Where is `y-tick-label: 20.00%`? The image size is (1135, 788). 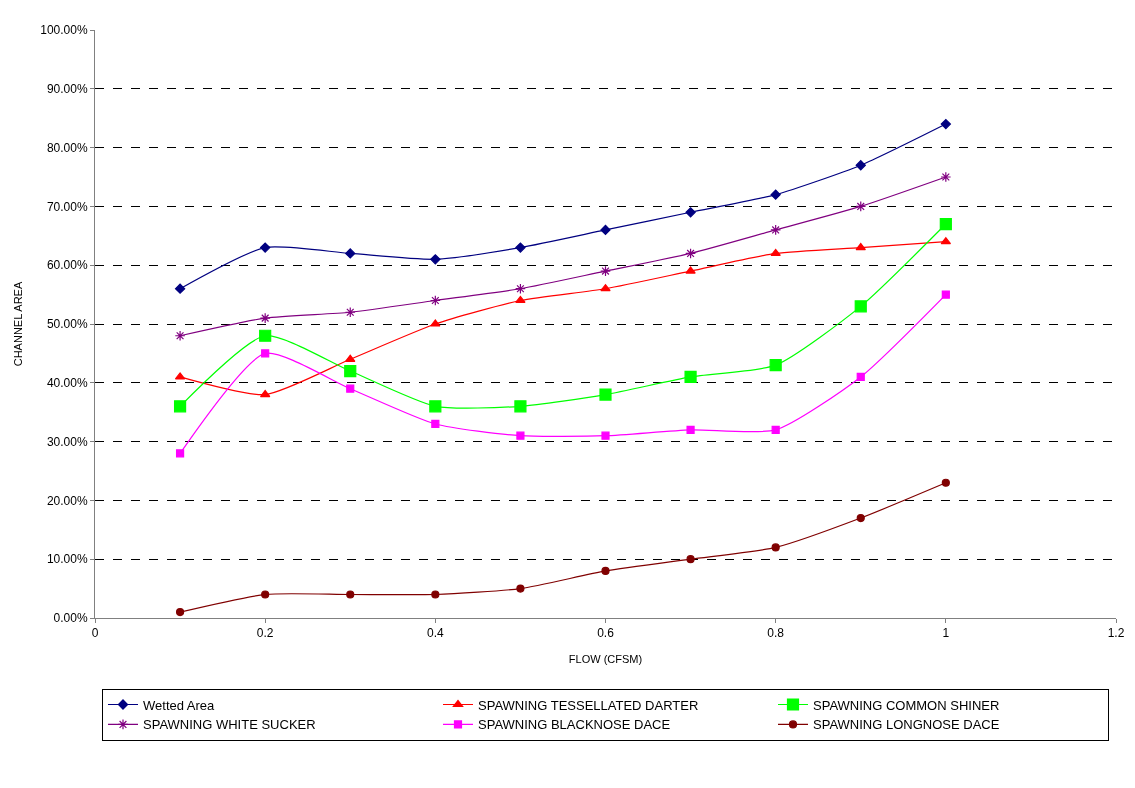 y-tick-label: 20.00% is located at coordinates (67, 500).